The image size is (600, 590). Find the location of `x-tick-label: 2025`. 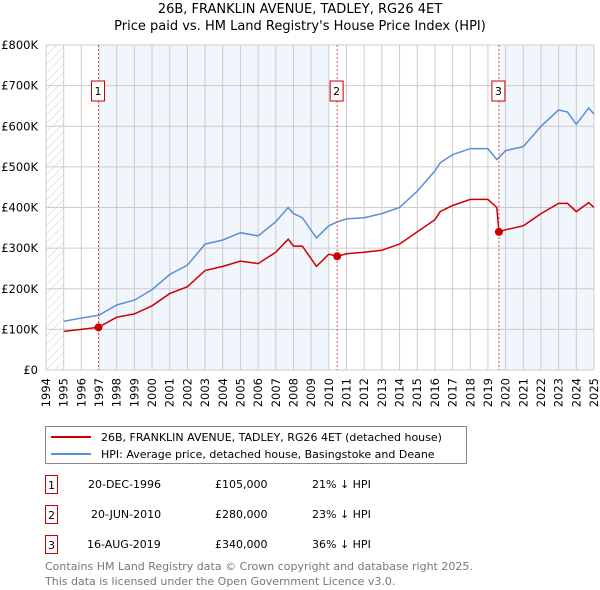

x-tick-label: 2025 is located at coordinates (593, 392).